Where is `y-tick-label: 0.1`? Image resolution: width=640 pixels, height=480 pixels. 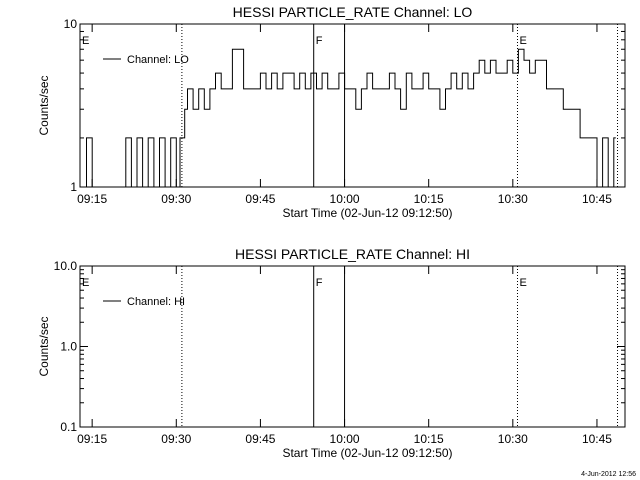 y-tick-label: 0.1 is located at coordinates (68, 427).